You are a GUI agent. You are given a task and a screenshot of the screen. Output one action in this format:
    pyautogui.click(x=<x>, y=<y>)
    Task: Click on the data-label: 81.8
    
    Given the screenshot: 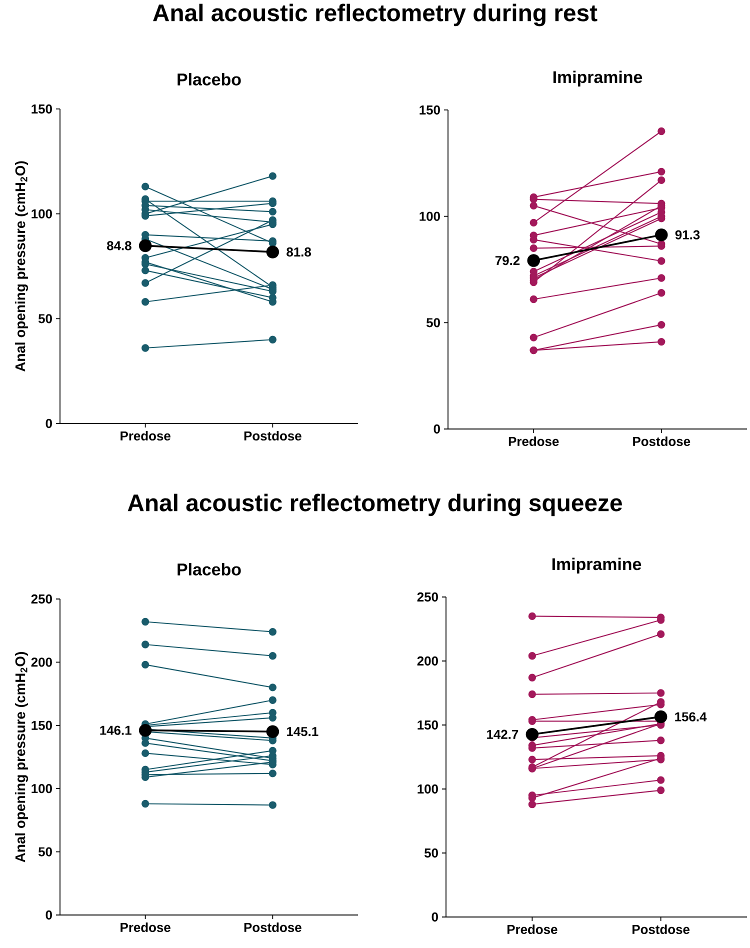 What is the action you would take?
    pyautogui.click(x=299, y=252)
    